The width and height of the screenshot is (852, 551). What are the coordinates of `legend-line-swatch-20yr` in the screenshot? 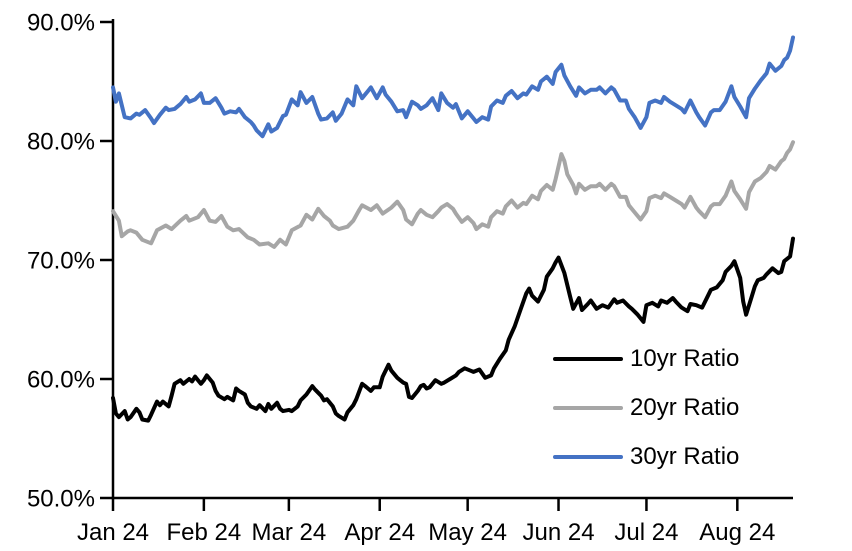 It's located at (588, 407).